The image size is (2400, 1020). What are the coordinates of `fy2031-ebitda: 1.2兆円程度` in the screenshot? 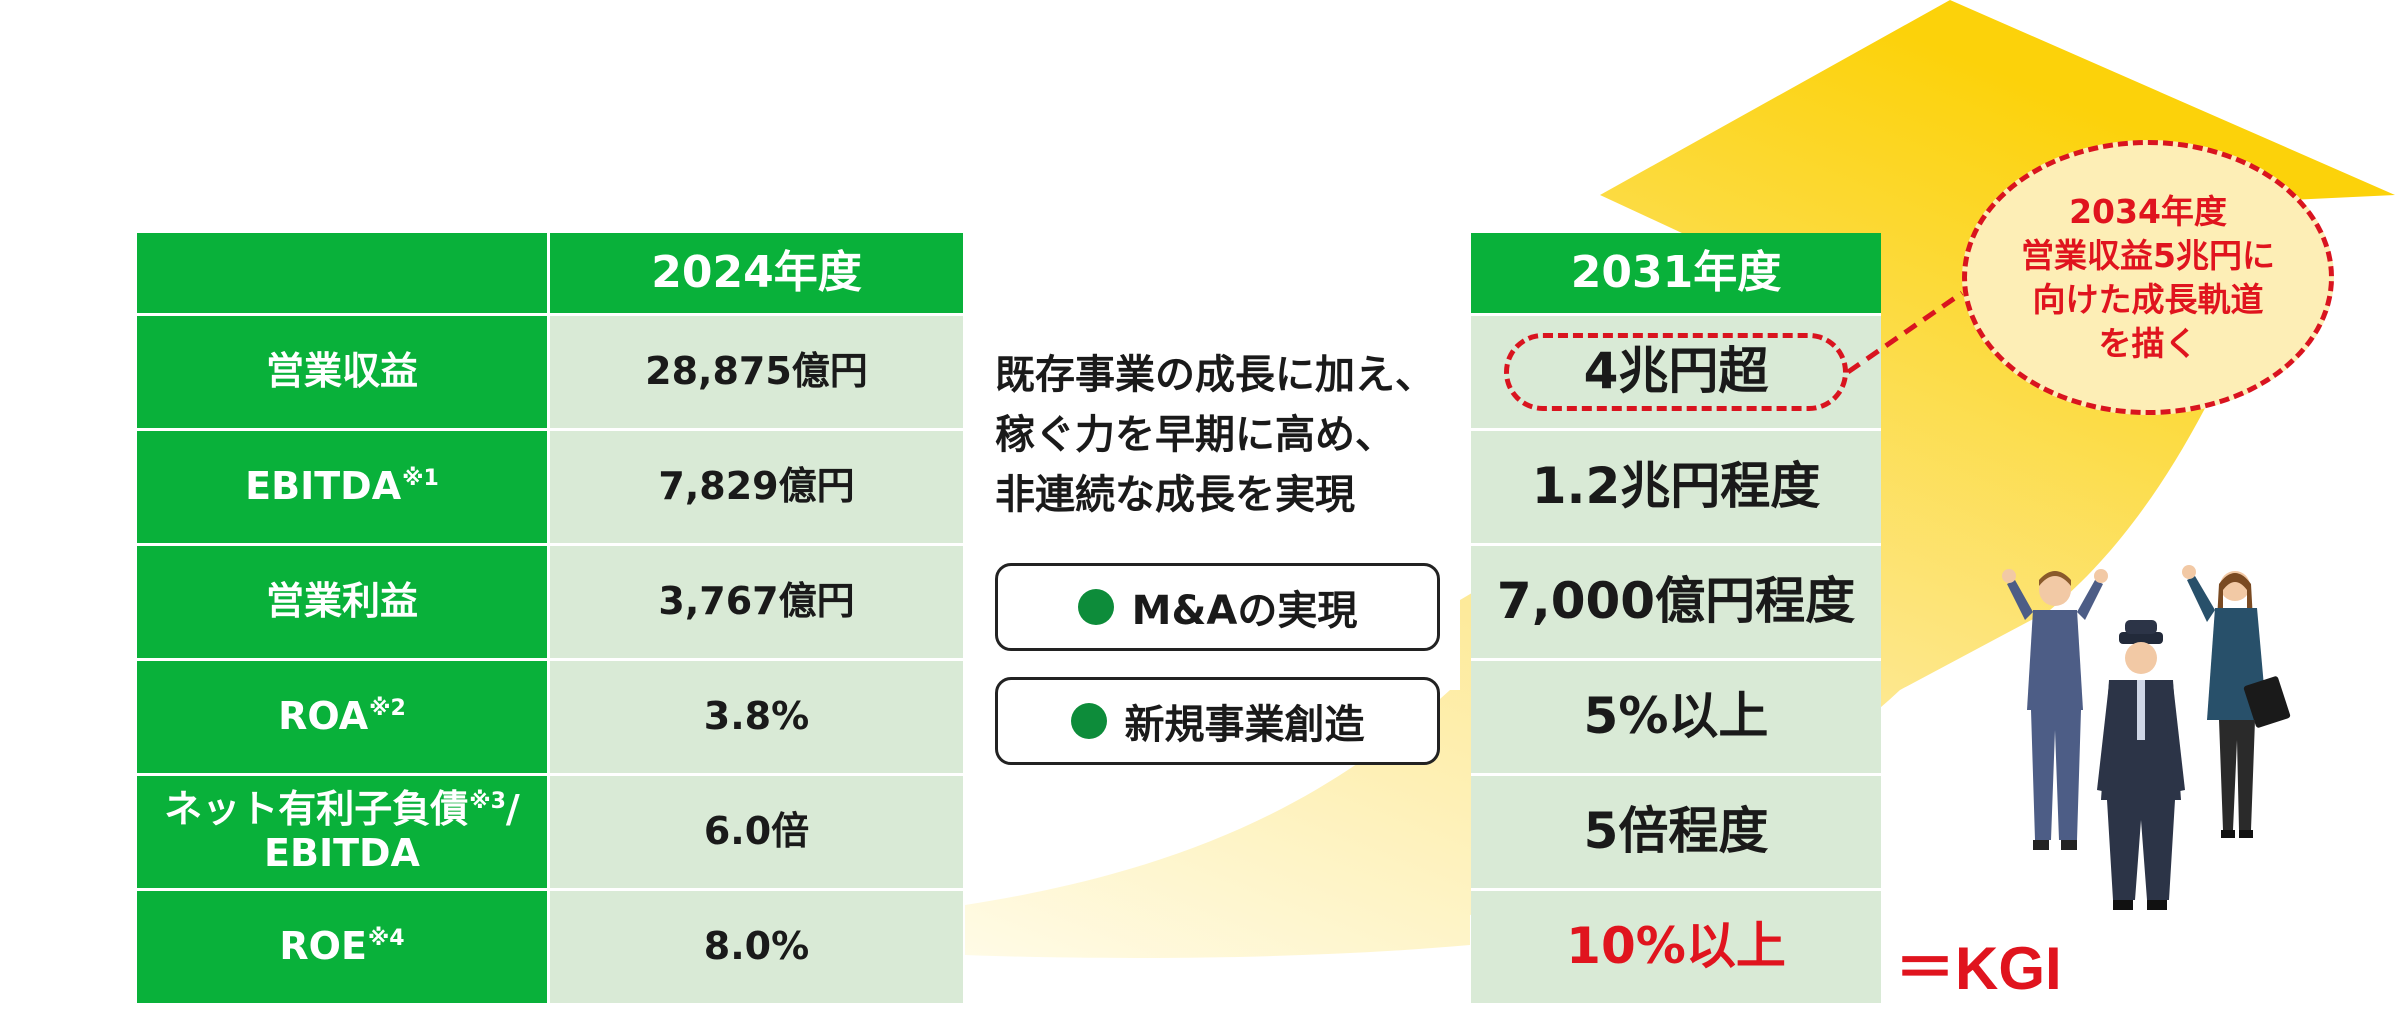 It's located at (1676, 487).